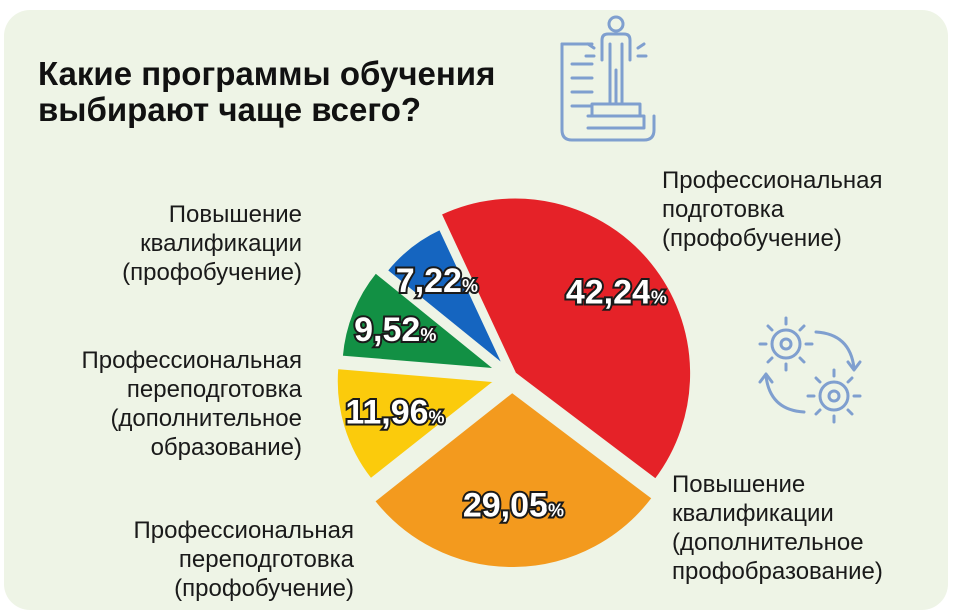 This screenshot has width=960, height=614. I want to click on gears-cycle-icon, so click(810, 370).